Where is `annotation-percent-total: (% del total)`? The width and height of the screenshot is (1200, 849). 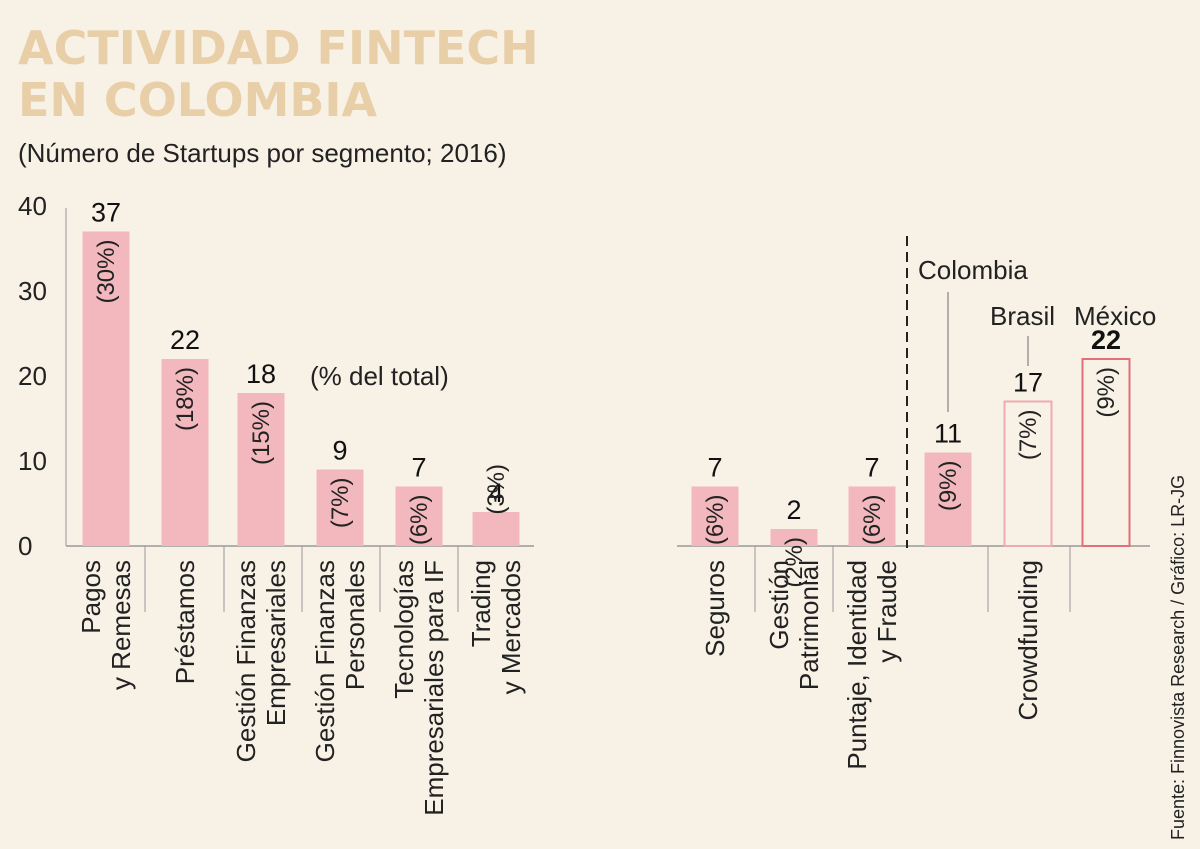
annotation-percent-total: (% del total) is located at coordinates (379, 376).